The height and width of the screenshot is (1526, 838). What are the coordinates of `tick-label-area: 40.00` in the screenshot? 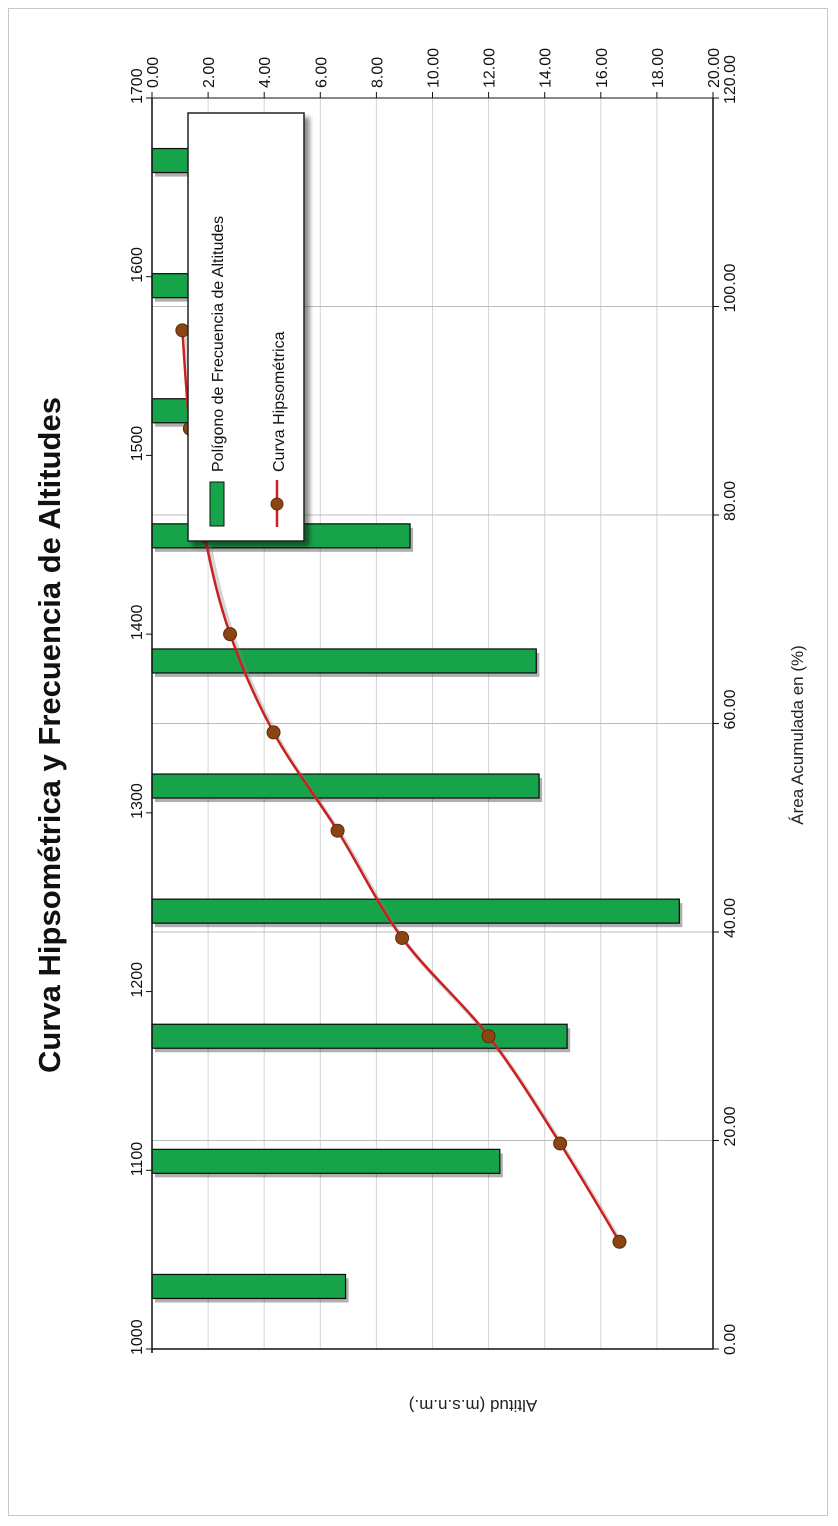 It's located at (730, 918).